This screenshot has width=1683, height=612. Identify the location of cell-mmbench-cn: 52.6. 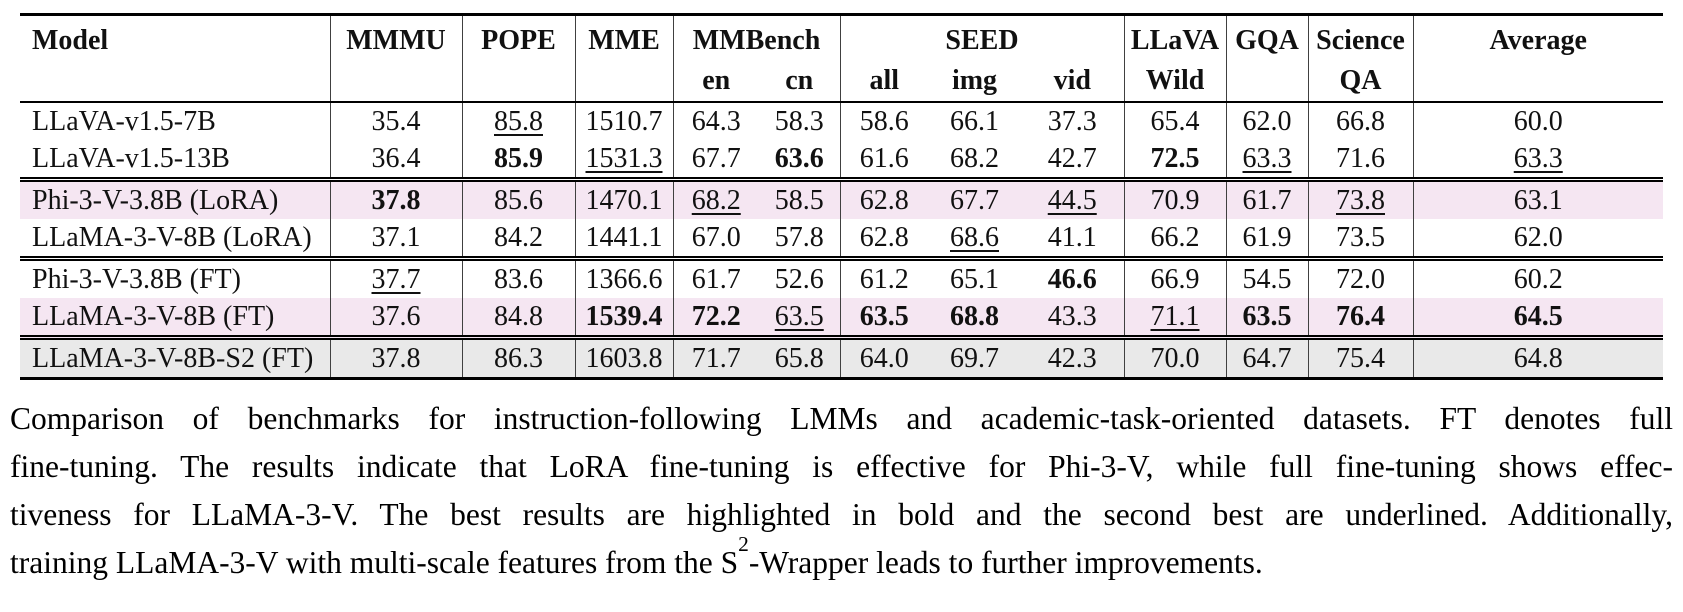
(799, 279).